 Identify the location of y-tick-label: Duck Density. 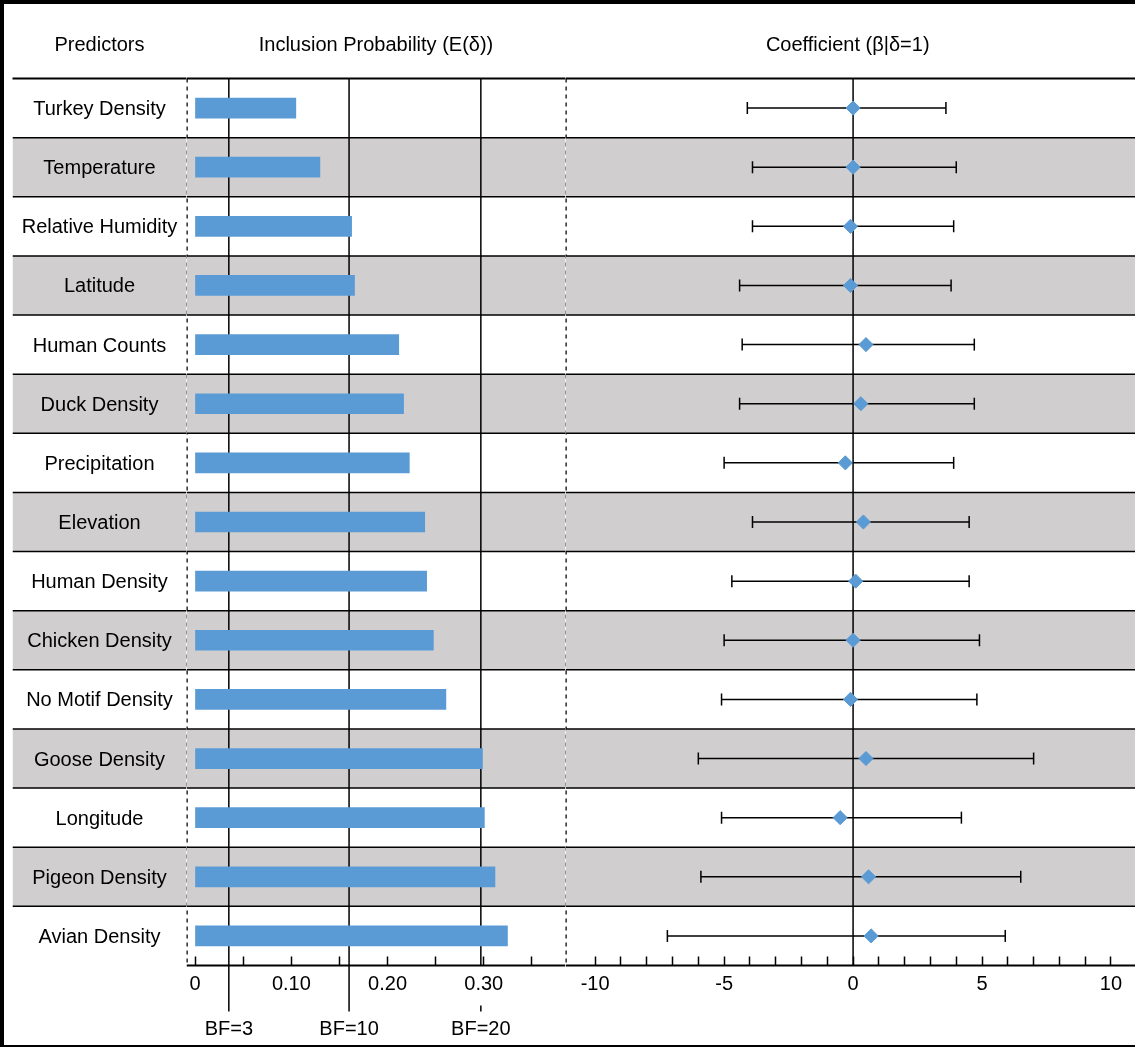
(99, 403).